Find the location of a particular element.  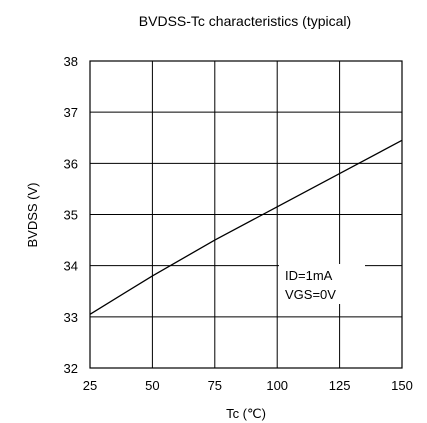

chart-title: BVDSS-Tc characteristics (typical) is located at coordinates (245, 21).